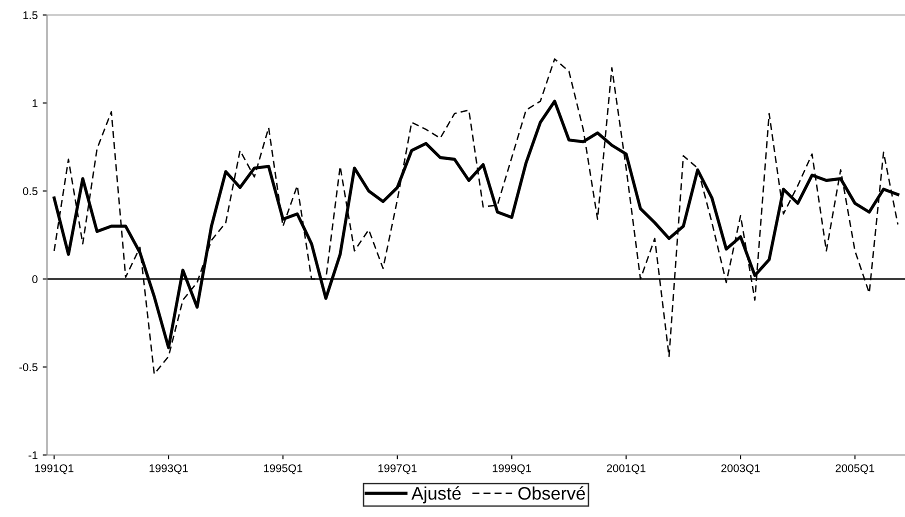  Describe the element at coordinates (740, 469) in the screenshot. I see `x-tick-label: 2003Q1` at that location.